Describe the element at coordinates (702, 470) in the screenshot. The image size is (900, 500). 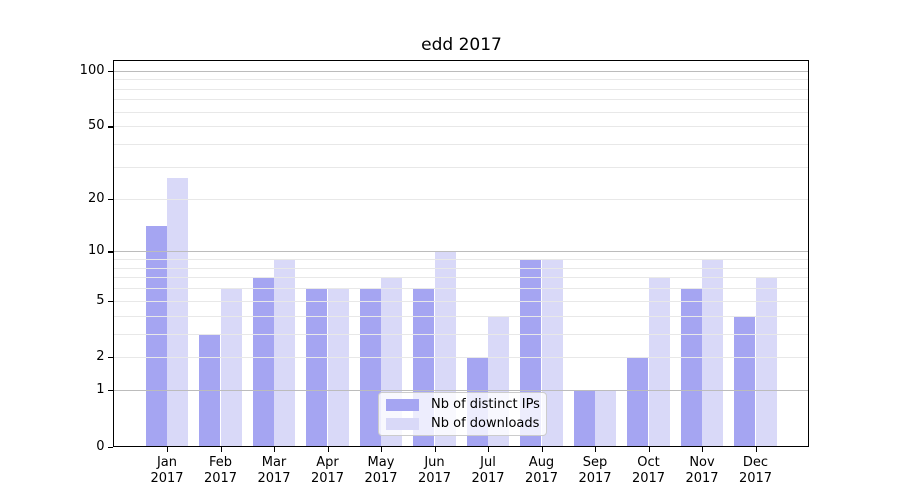
I see `x-tick-label: Nov 2017` at that location.